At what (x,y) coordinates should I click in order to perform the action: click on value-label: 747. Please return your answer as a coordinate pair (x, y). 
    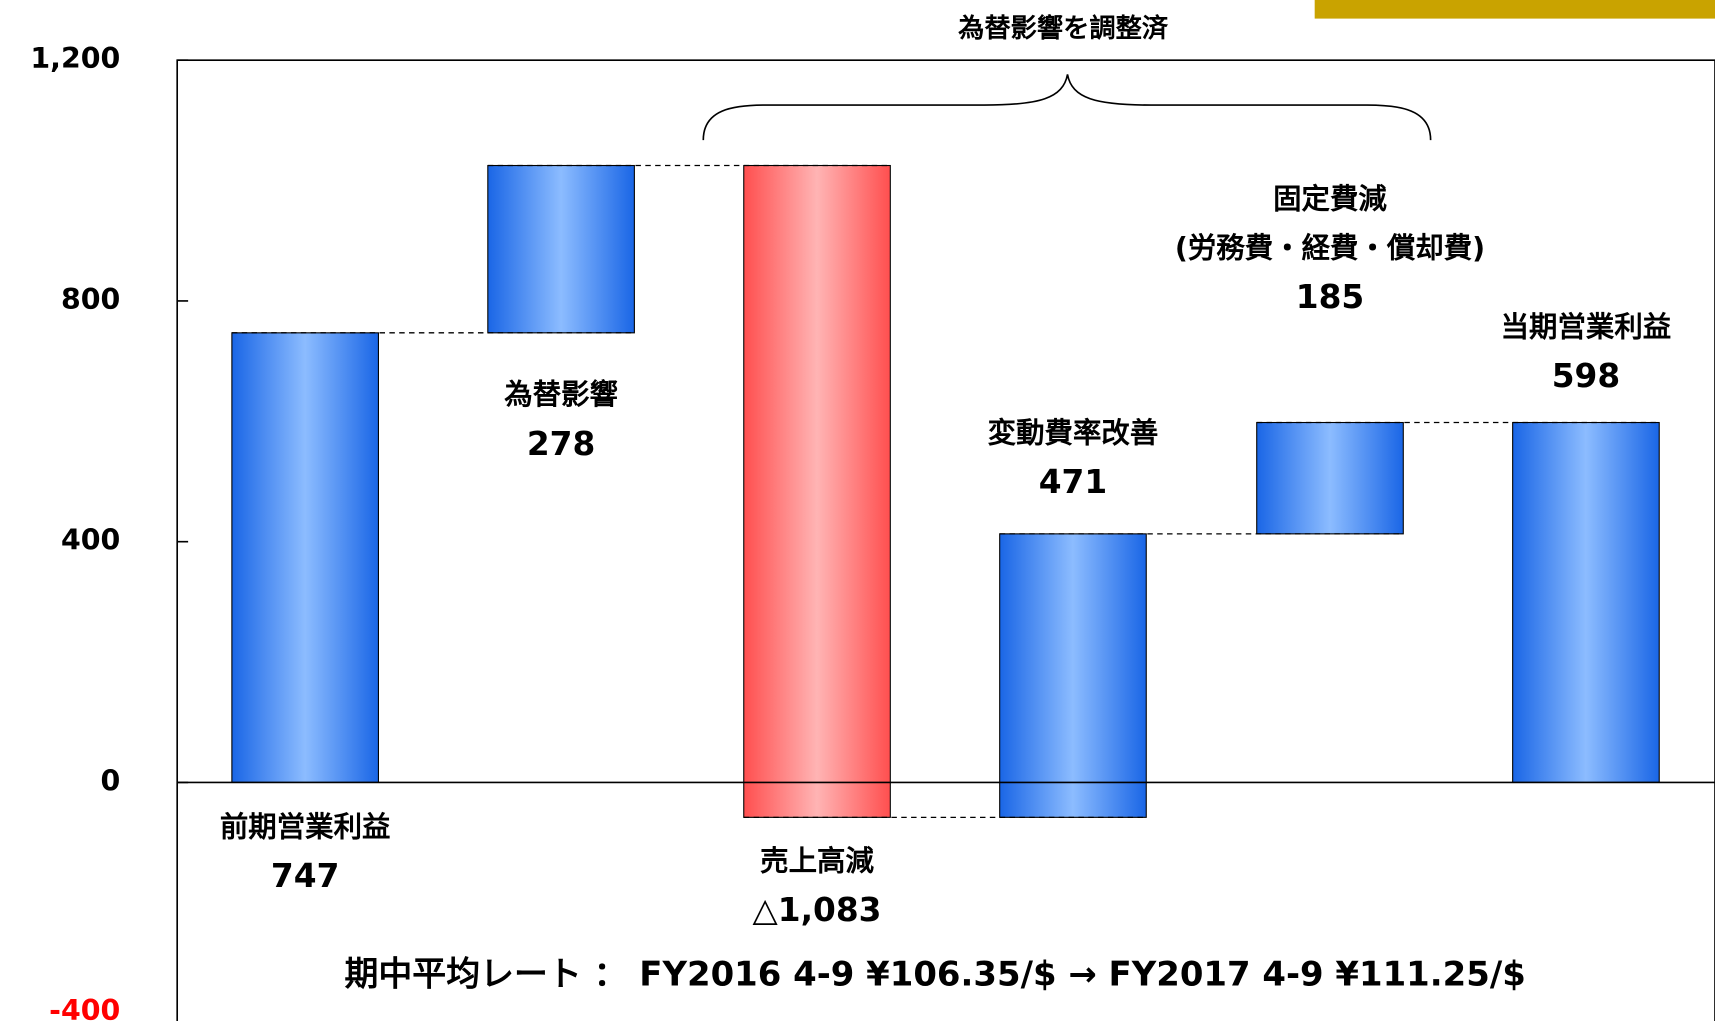
    Looking at the image, I should click on (305, 876).